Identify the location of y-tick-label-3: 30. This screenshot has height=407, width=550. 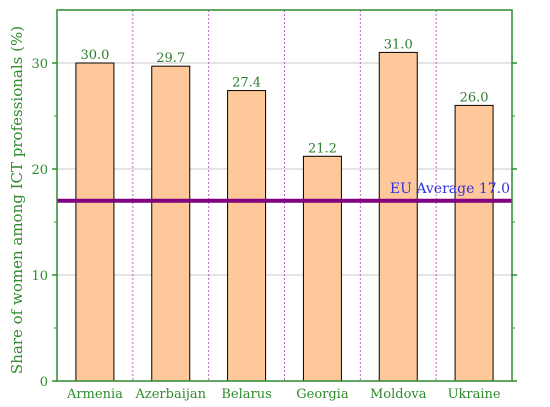
(39, 64).